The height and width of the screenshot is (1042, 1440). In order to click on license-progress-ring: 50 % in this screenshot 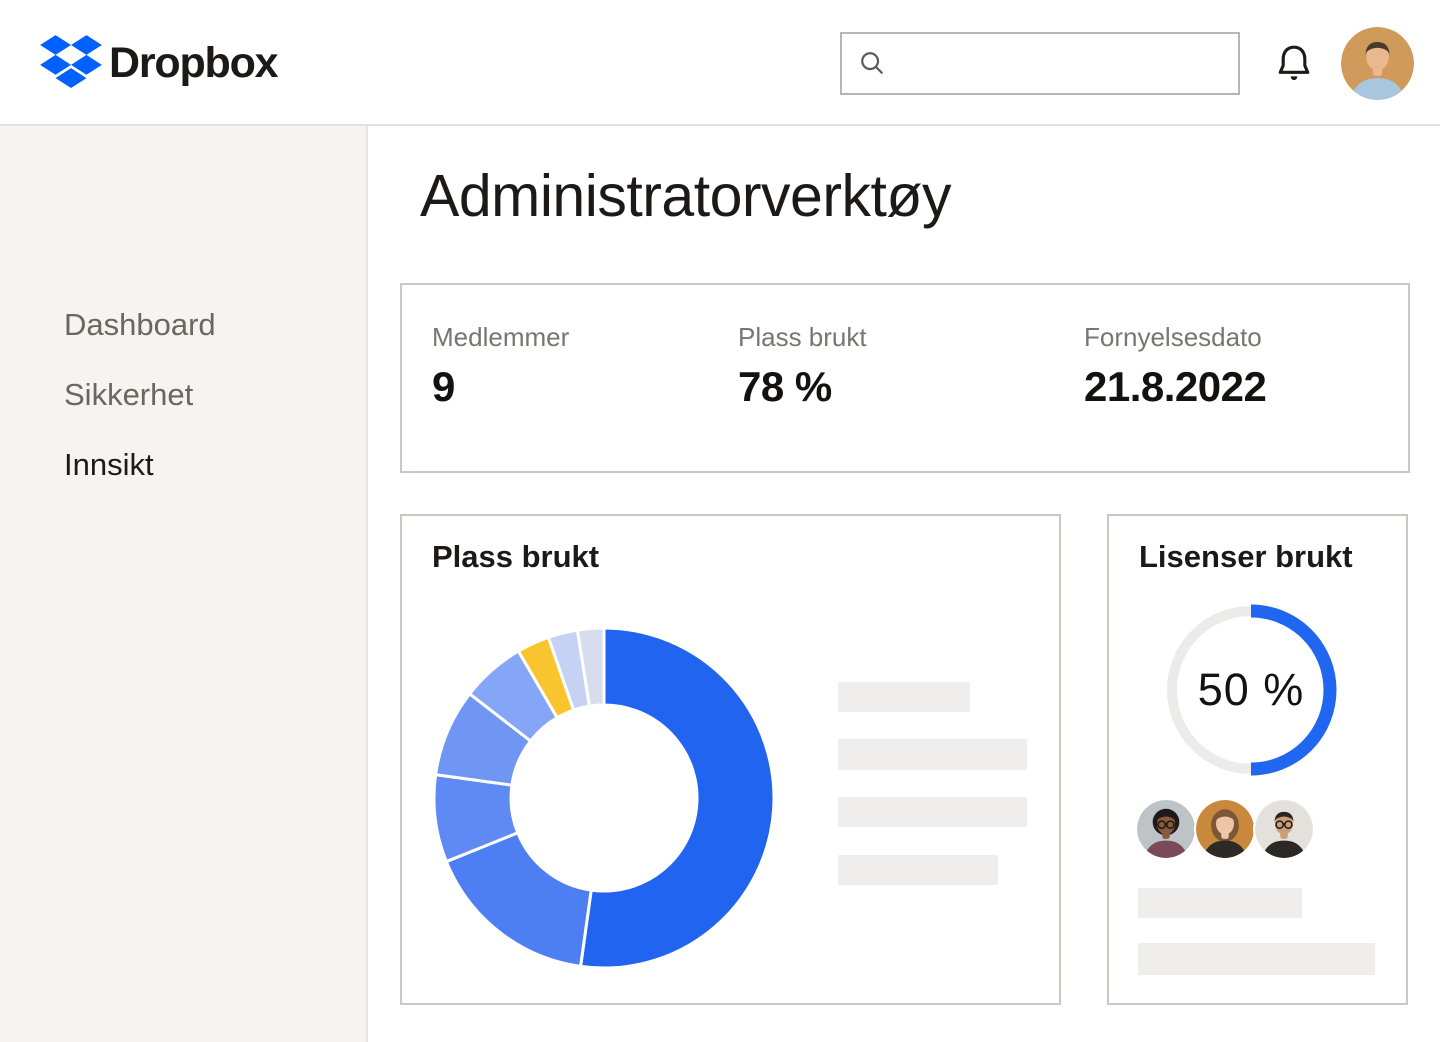, I will do `click(1251, 690)`.